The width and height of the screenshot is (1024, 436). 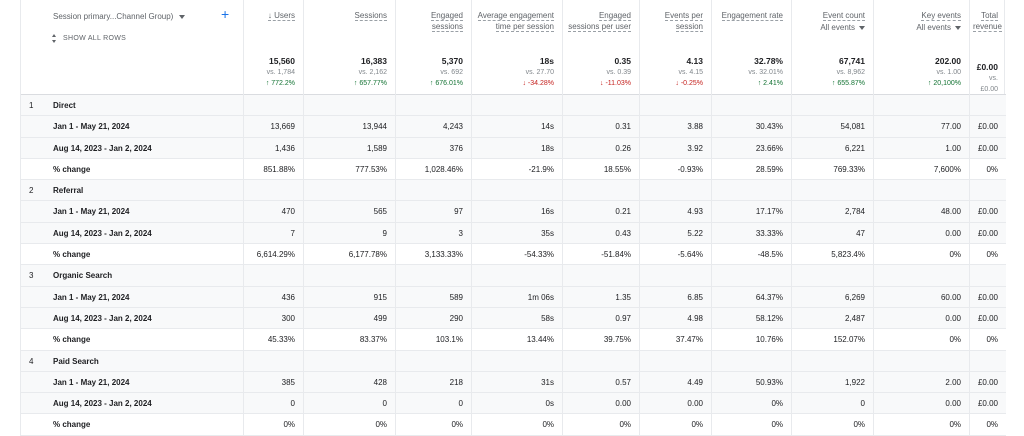 What do you see at coordinates (225, 14) in the screenshot?
I see `add-dimension-button: +` at bounding box center [225, 14].